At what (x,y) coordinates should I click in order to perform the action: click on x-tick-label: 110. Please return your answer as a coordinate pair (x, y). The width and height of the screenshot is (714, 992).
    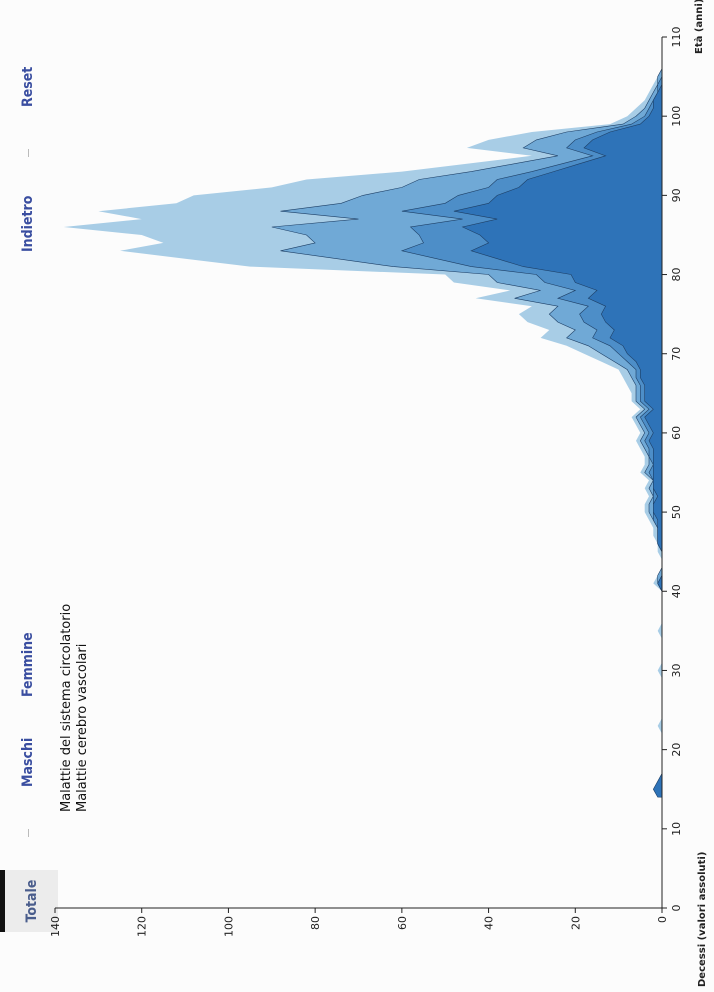
    Looking at the image, I should click on (676, 37).